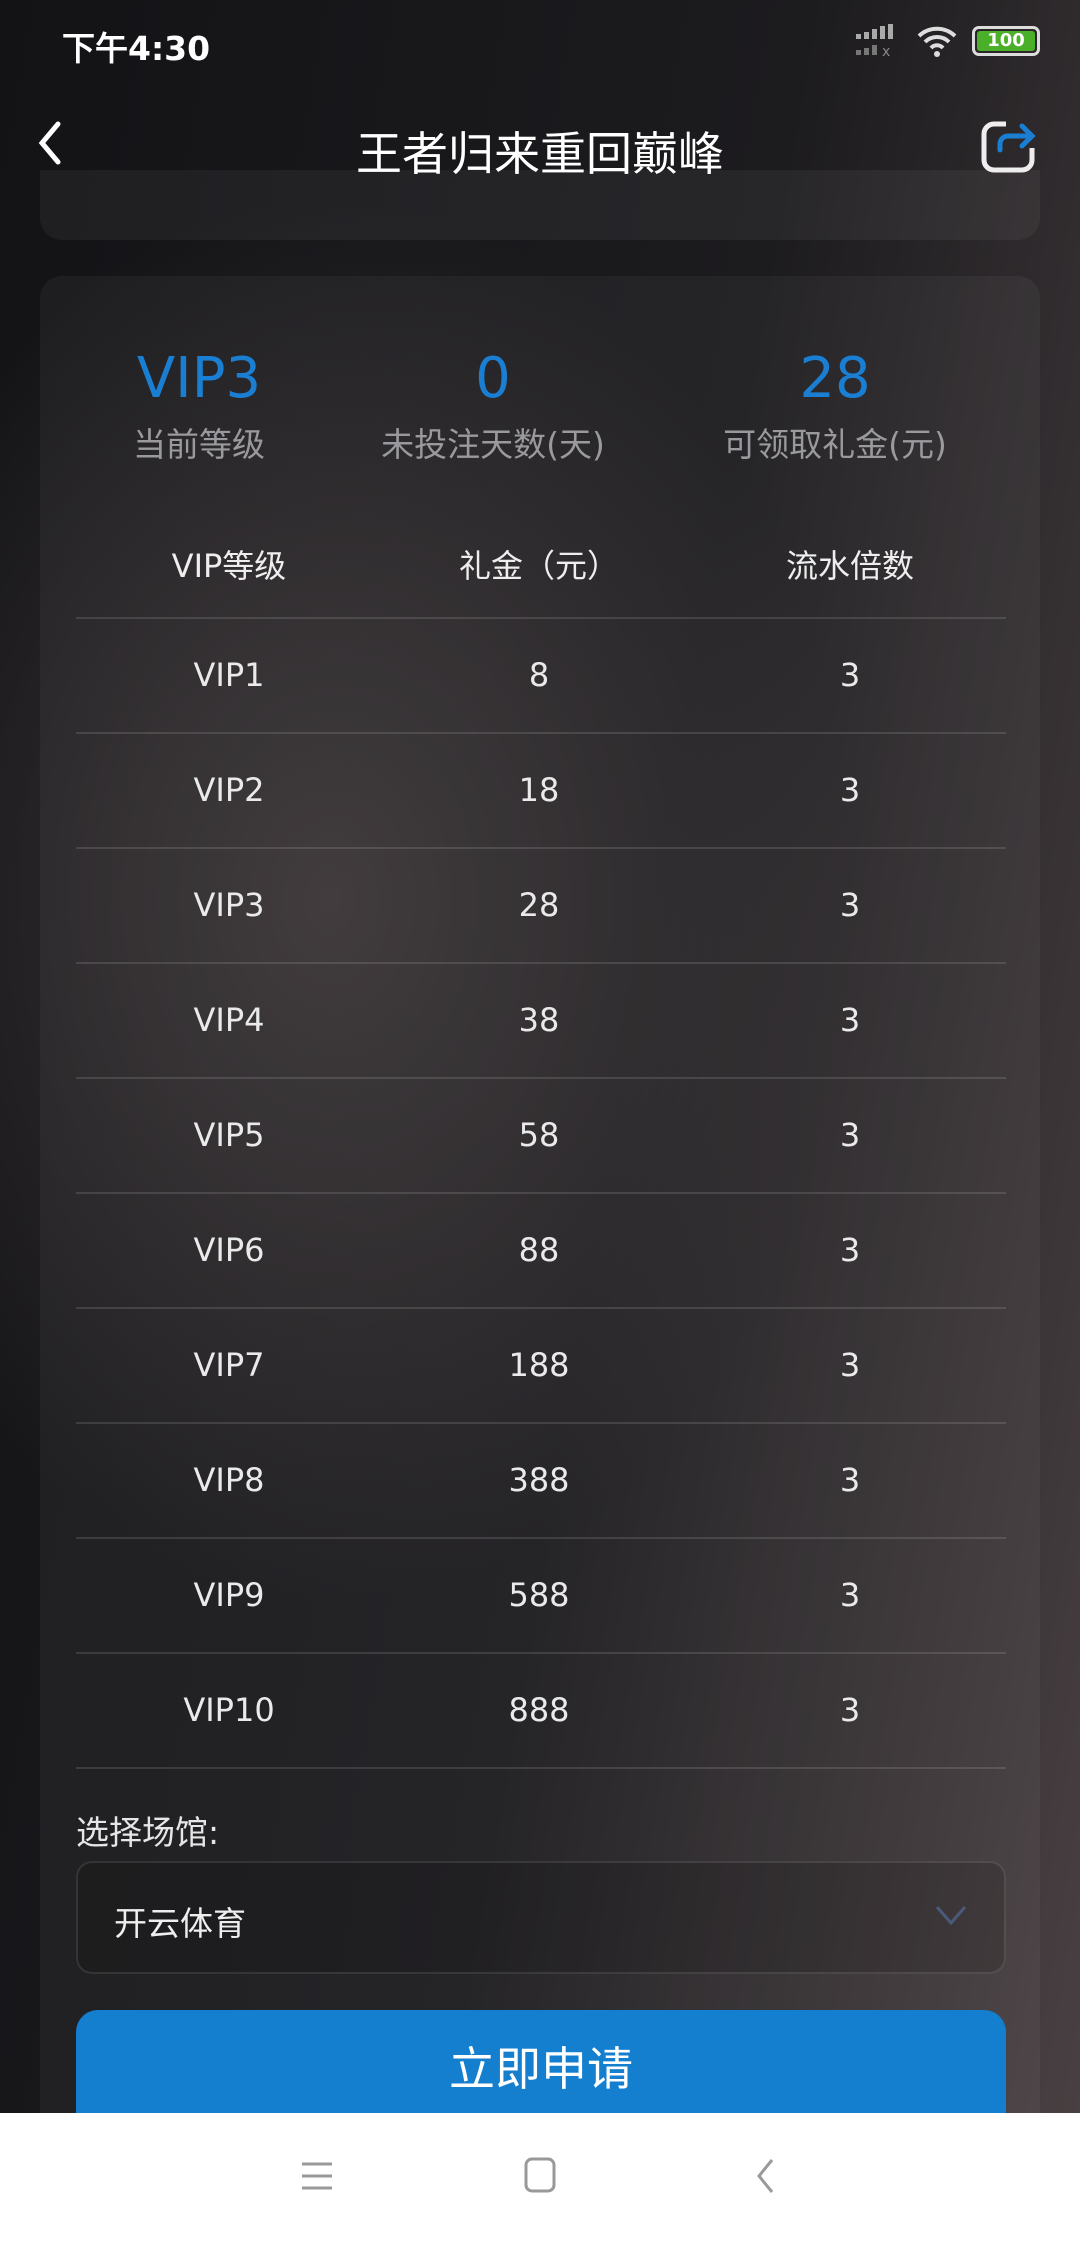  What do you see at coordinates (229, 1250) in the screenshot?
I see `cell-level: VIP6` at bounding box center [229, 1250].